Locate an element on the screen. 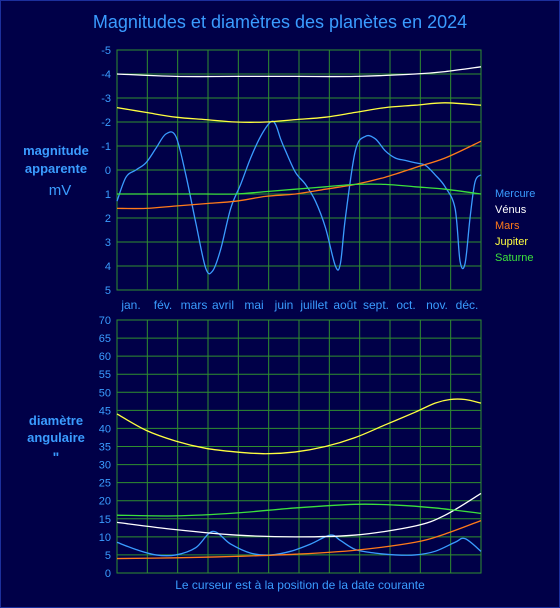 This screenshot has width=560, height=608. diameter-axis-label: diamètre angulaire " is located at coordinates (56, 439).